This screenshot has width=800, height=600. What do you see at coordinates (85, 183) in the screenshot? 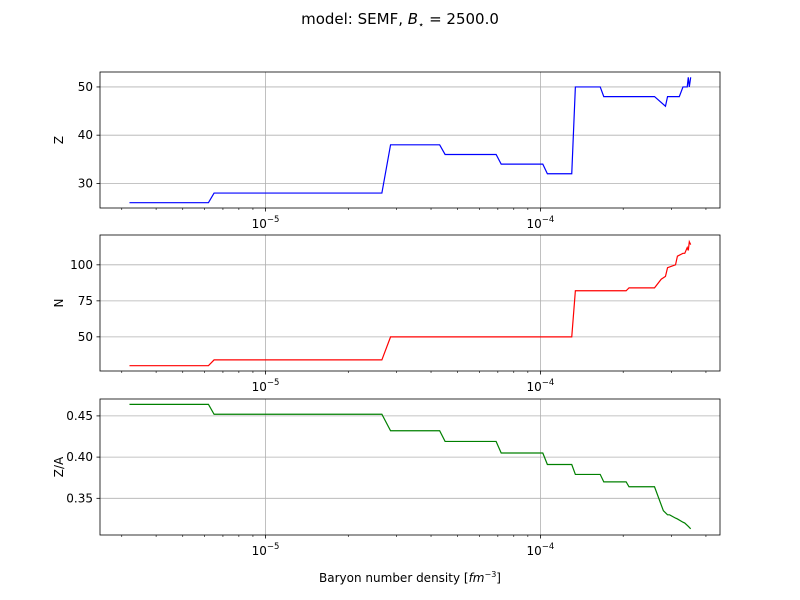
I see `y-tick-label: 30` at bounding box center [85, 183].